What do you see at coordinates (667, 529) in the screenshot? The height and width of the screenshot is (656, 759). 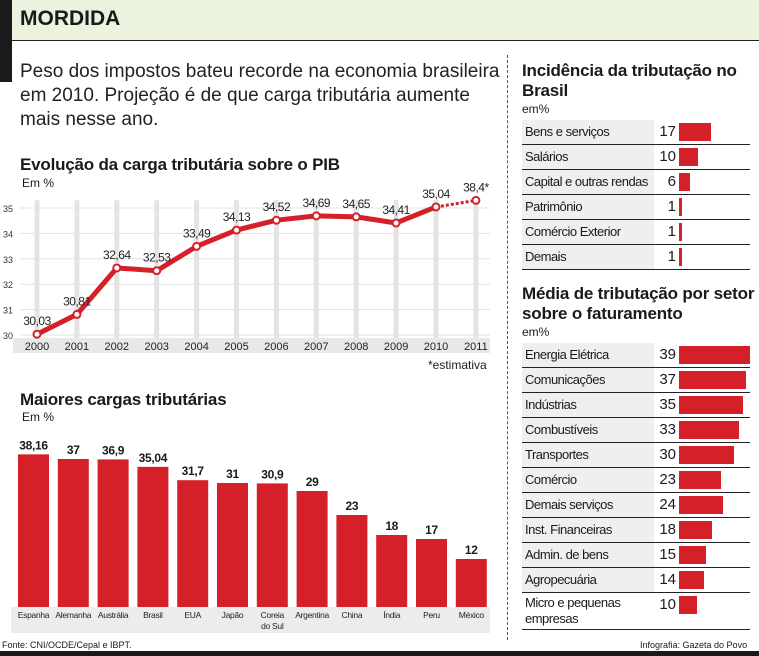 I see `row-value: 18` at bounding box center [667, 529].